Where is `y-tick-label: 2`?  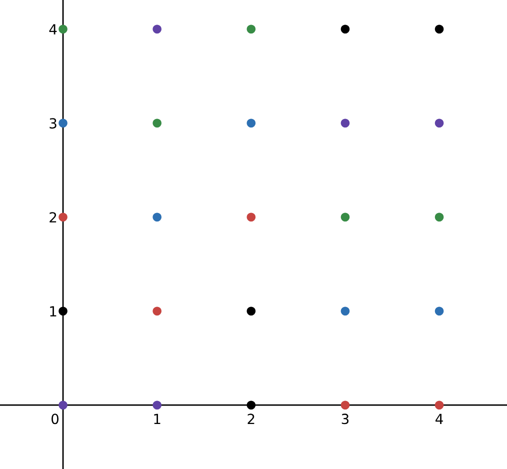 y-tick-label: 2 is located at coordinates (53, 217).